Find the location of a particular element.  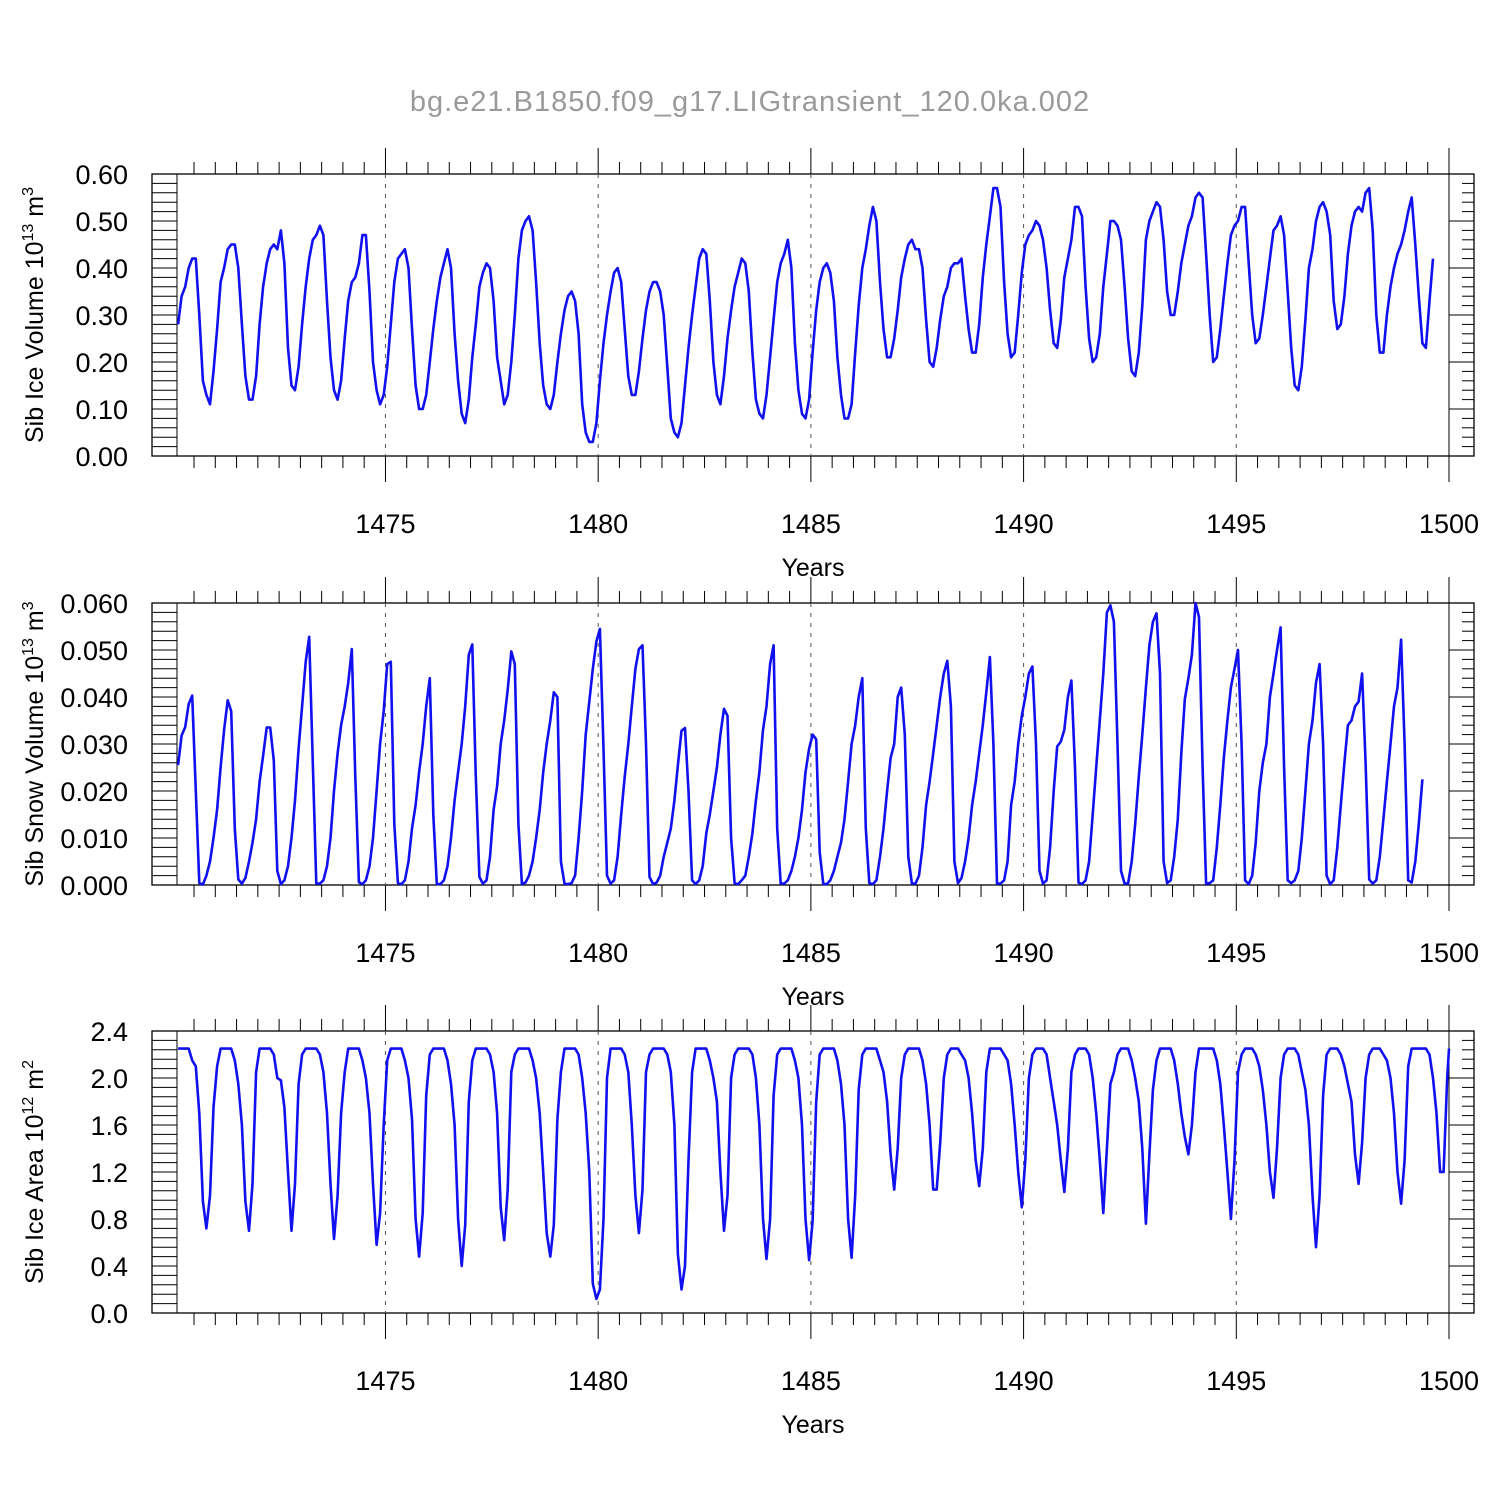

y-tick-label: 1.2 is located at coordinates (109, 1173).